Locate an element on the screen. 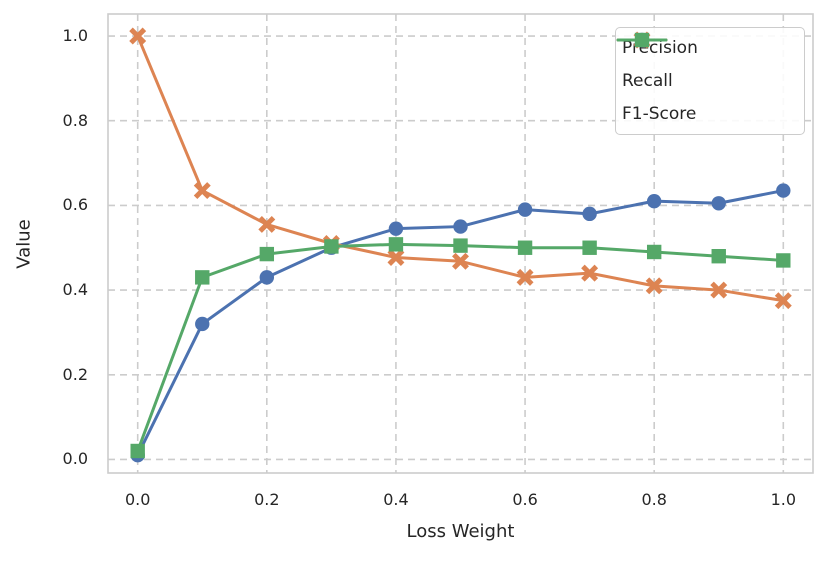  y-tick-label: 0.8 is located at coordinates (75, 120).